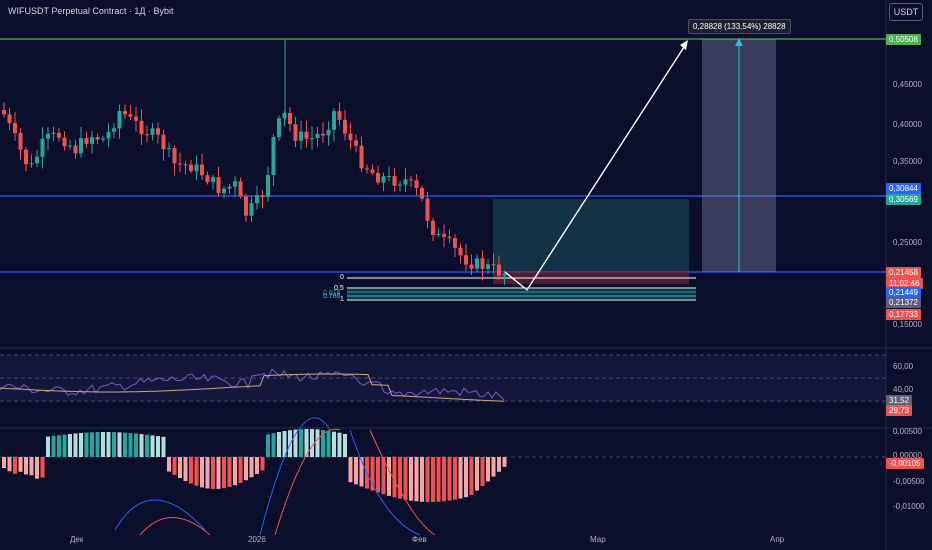 The height and width of the screenshot is (550, 932). What do you see at coordinates (907, 161) in the screenshot?
I see `price-tick: 0,35000` at bounding box center [907, 161].